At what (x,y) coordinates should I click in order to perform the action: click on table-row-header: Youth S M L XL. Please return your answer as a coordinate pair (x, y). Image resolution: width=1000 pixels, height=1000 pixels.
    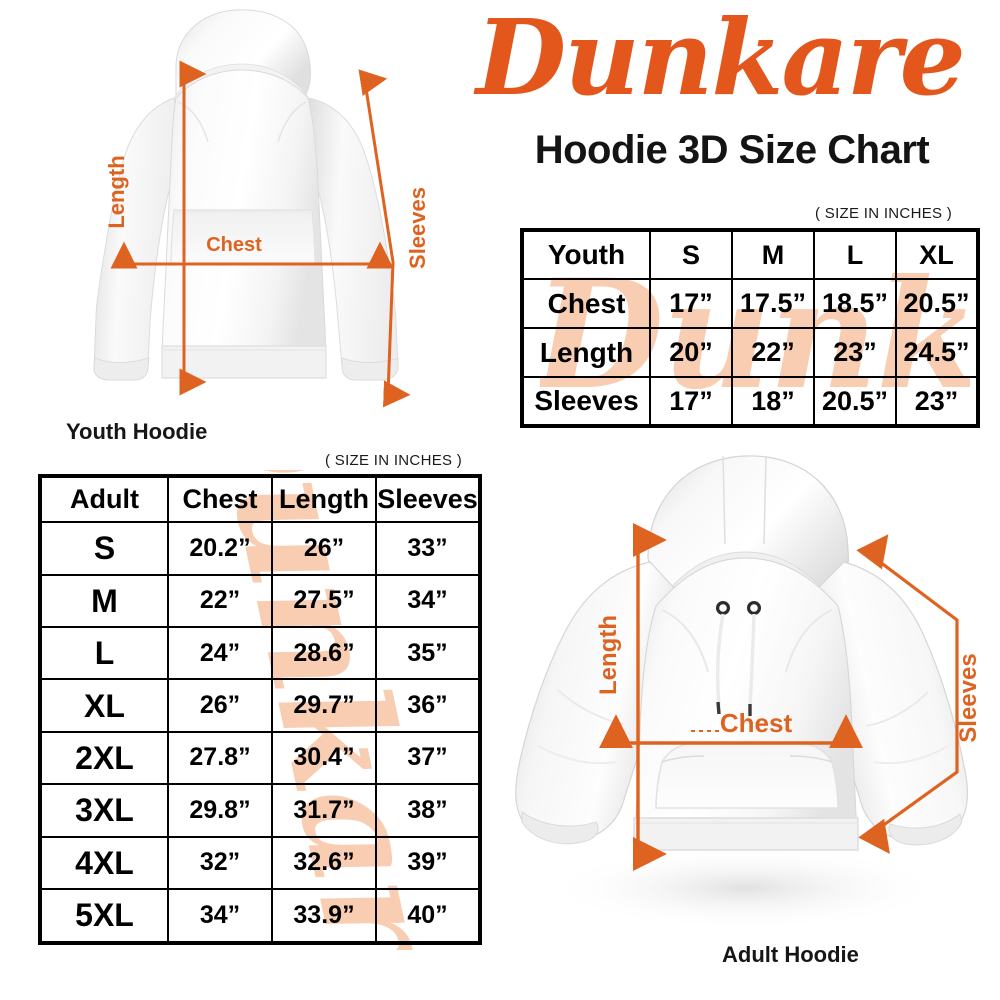
    Looking at the image, I should click on (750, 254).